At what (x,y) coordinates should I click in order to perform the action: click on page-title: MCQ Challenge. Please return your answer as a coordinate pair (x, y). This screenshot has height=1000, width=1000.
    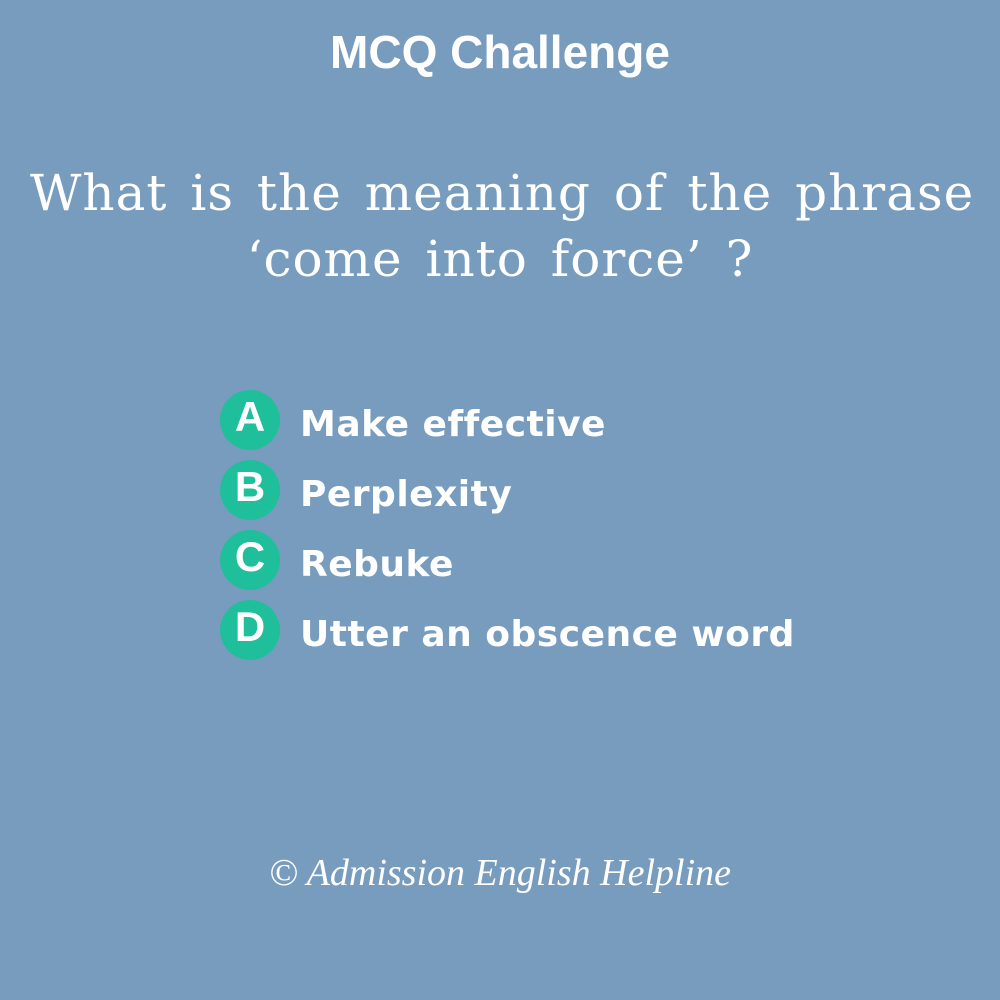
    Looking at the image, I should click on (500, 52).